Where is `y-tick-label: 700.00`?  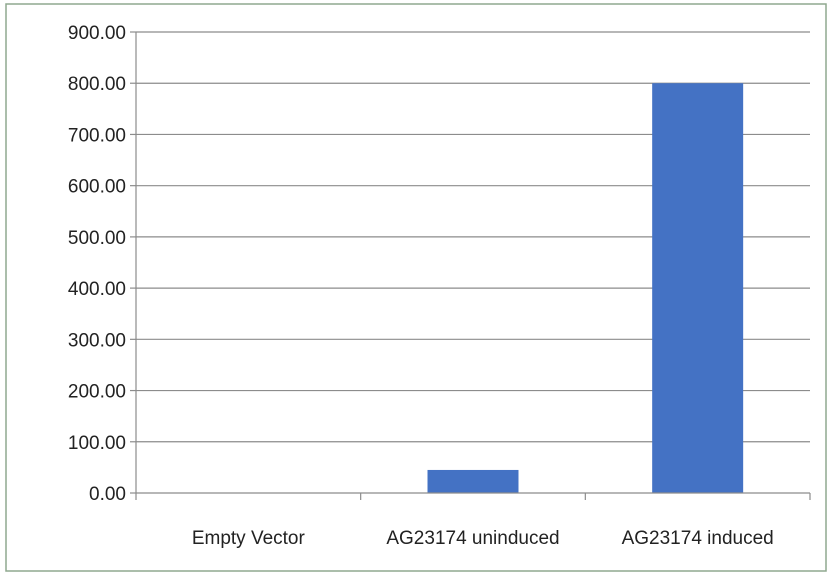 y-tick-label: 700.00 is located at coordinates (97, 135).